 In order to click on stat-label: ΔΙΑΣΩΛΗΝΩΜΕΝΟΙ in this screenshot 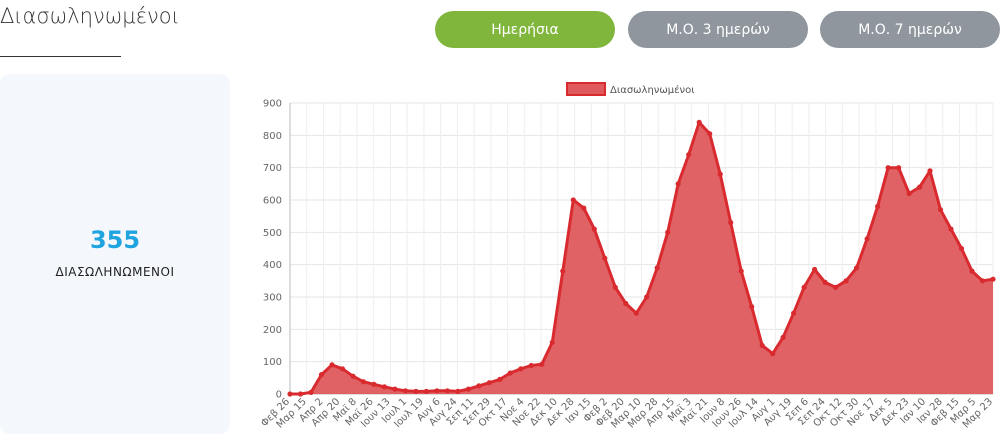, I will do `click(115, 272)`.